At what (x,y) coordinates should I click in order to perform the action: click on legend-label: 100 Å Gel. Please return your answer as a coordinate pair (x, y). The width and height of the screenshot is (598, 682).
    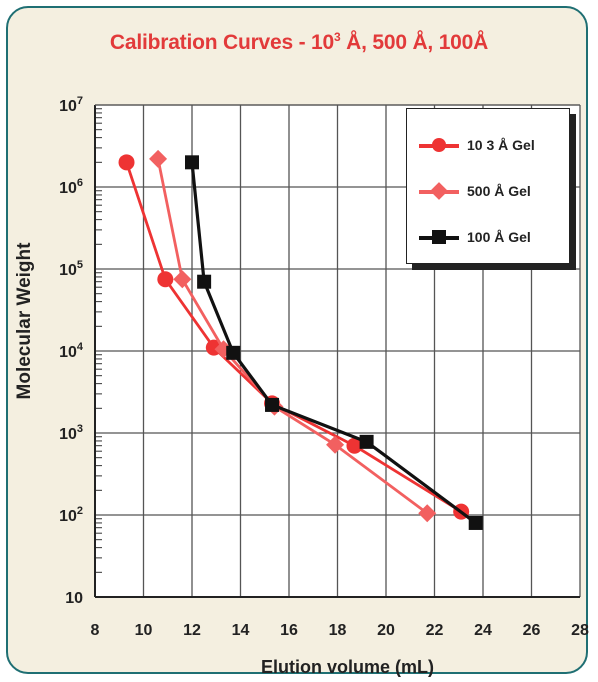
    Looking at the image, I should click on (499, 237).